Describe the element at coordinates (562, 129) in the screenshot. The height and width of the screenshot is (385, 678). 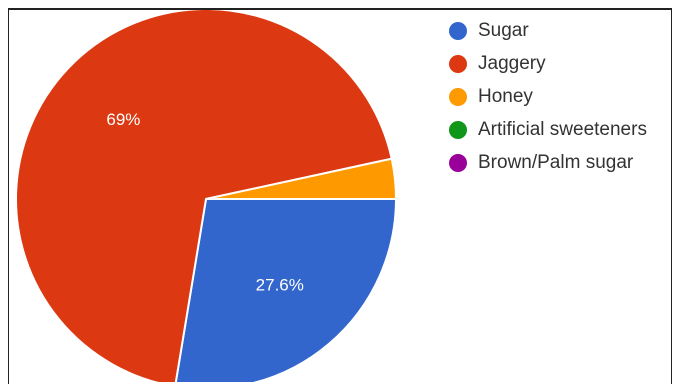
I see `legend-label-artificial-sweeteners: Artificial sweeteners` at that location.